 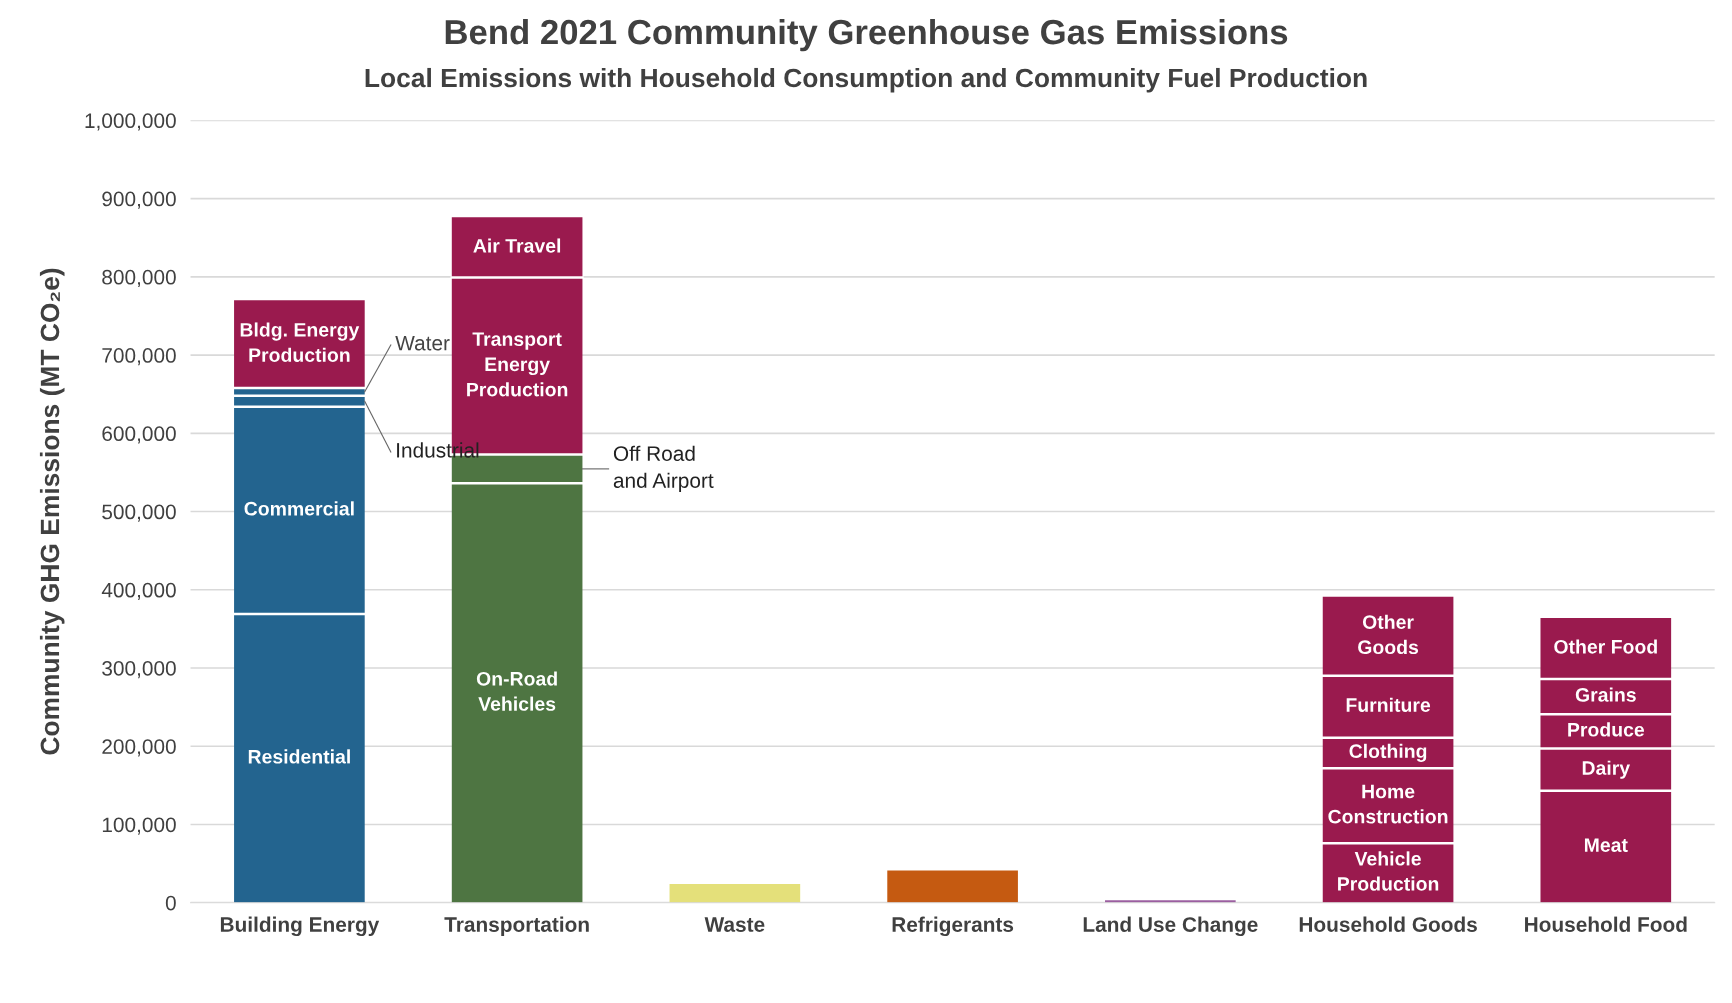 I want to click on x-tick-label: Household Food, so click(x=1606, y=924).